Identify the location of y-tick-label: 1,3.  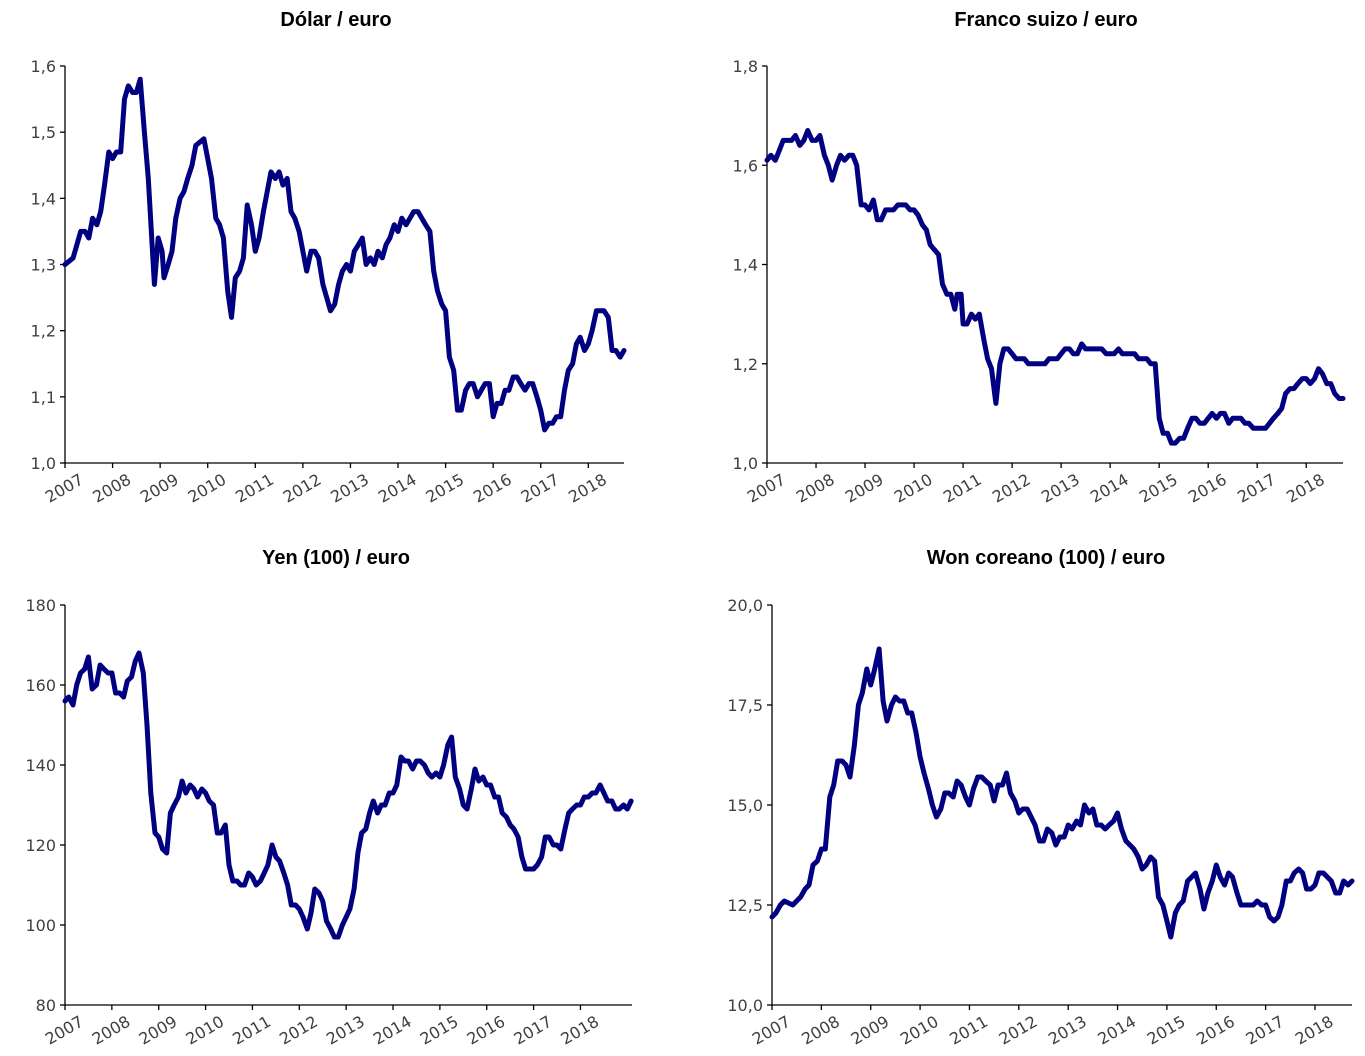
(43, 265).